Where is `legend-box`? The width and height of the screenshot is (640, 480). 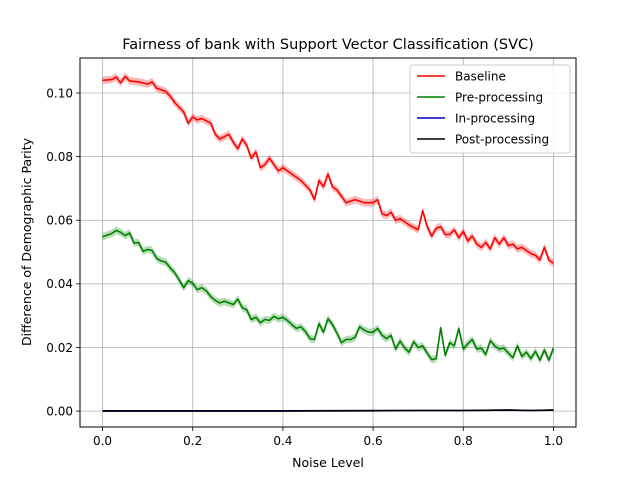
legend-box is located at coordinates (490, 109).